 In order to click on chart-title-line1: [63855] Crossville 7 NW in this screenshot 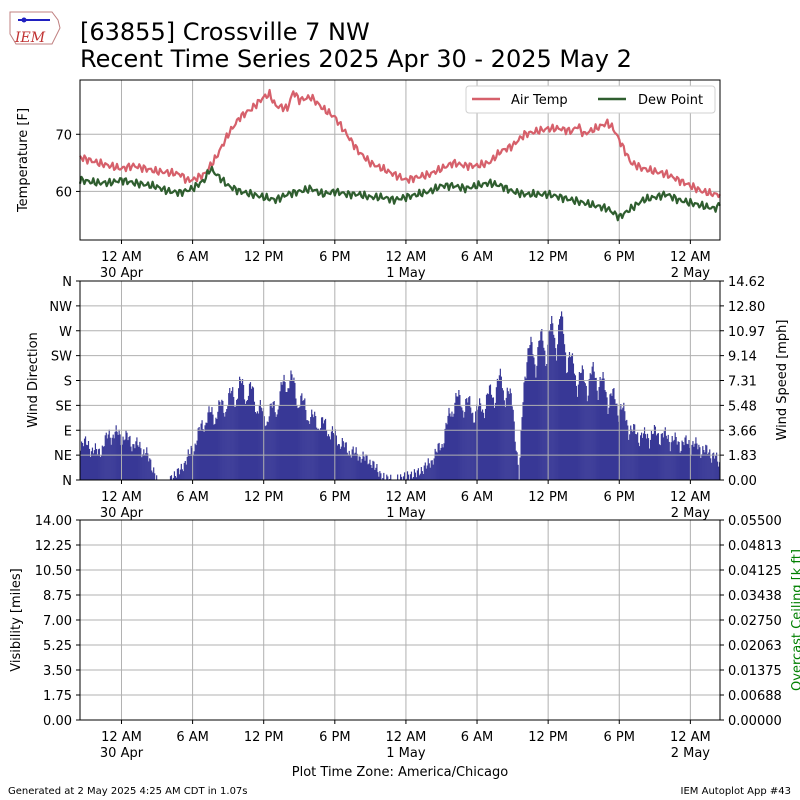, I will do `click(225, 32)`.